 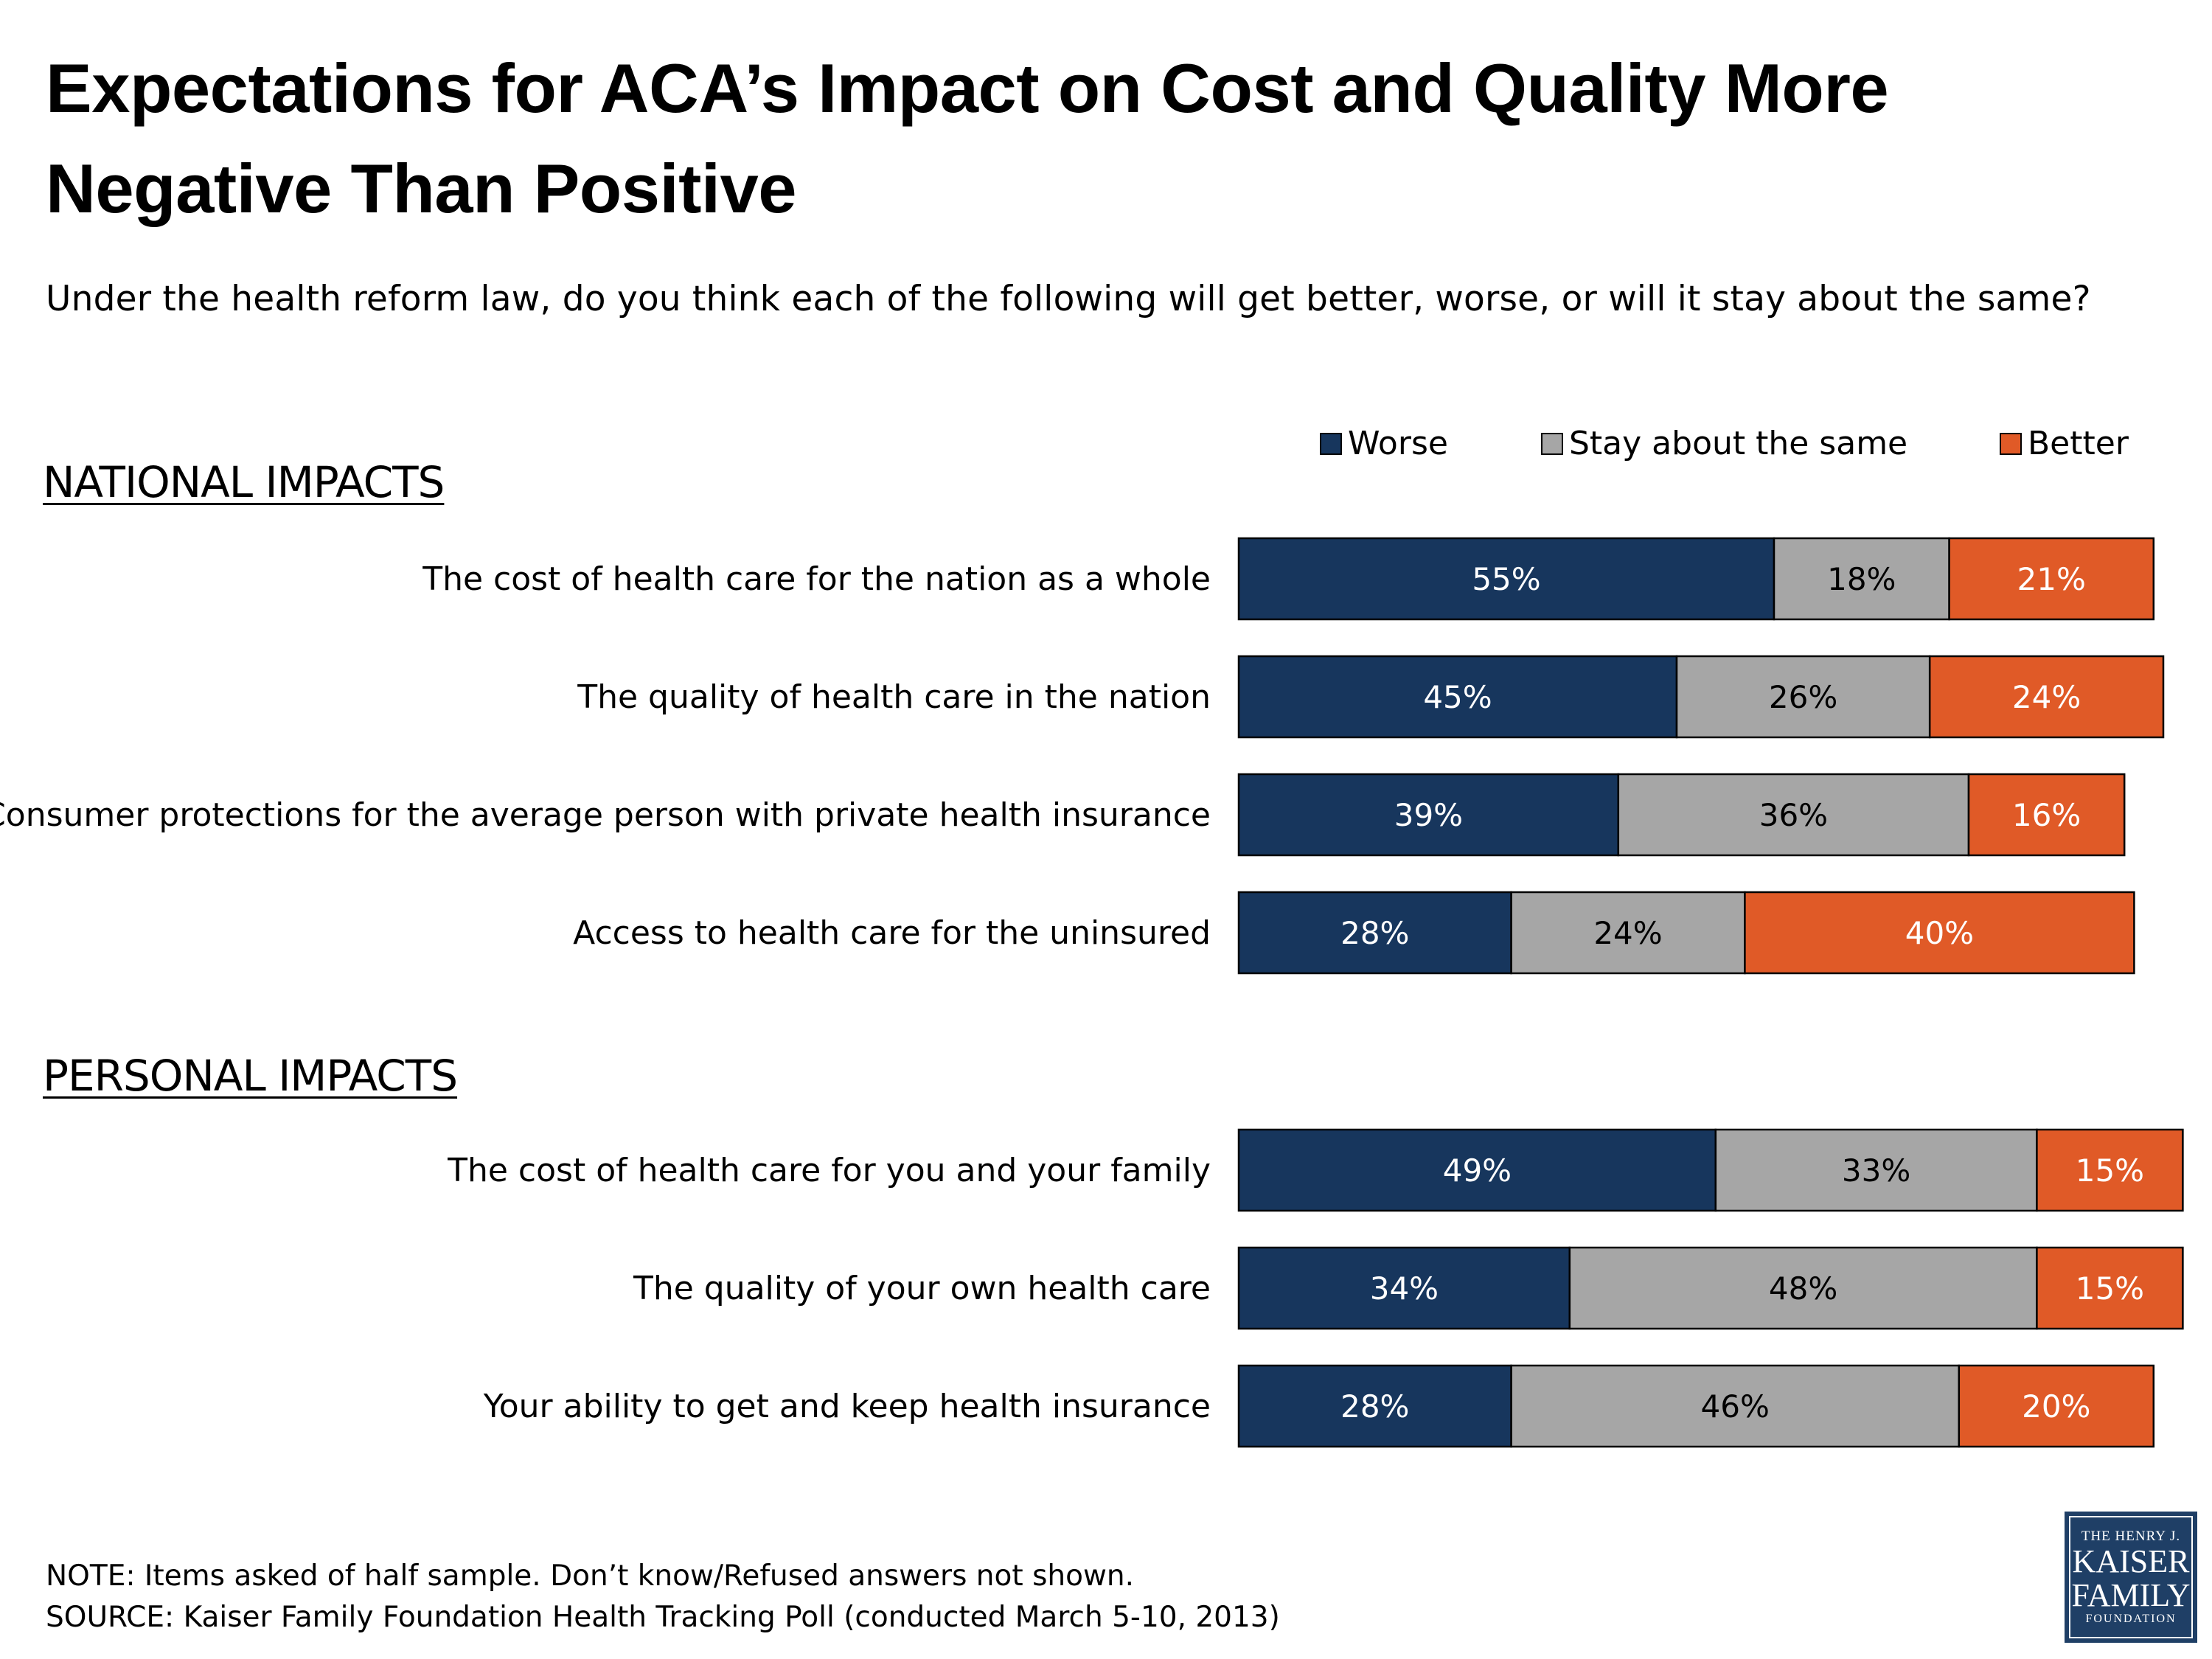 I want to click on category-label: The quality of health care in the nation, so click(x=894, y=697).